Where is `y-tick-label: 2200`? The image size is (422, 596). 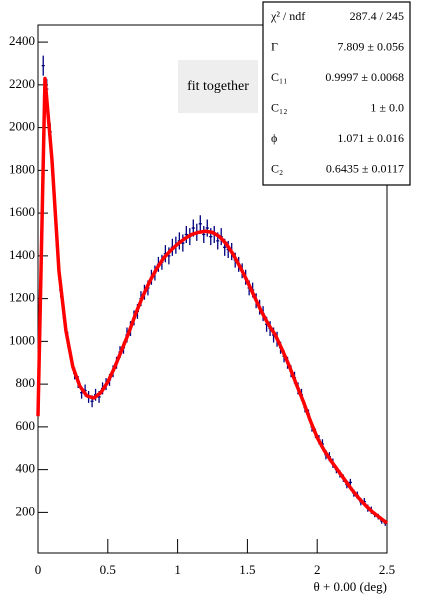
y-tick-label: 2200 is located at coordinates (22, 83).